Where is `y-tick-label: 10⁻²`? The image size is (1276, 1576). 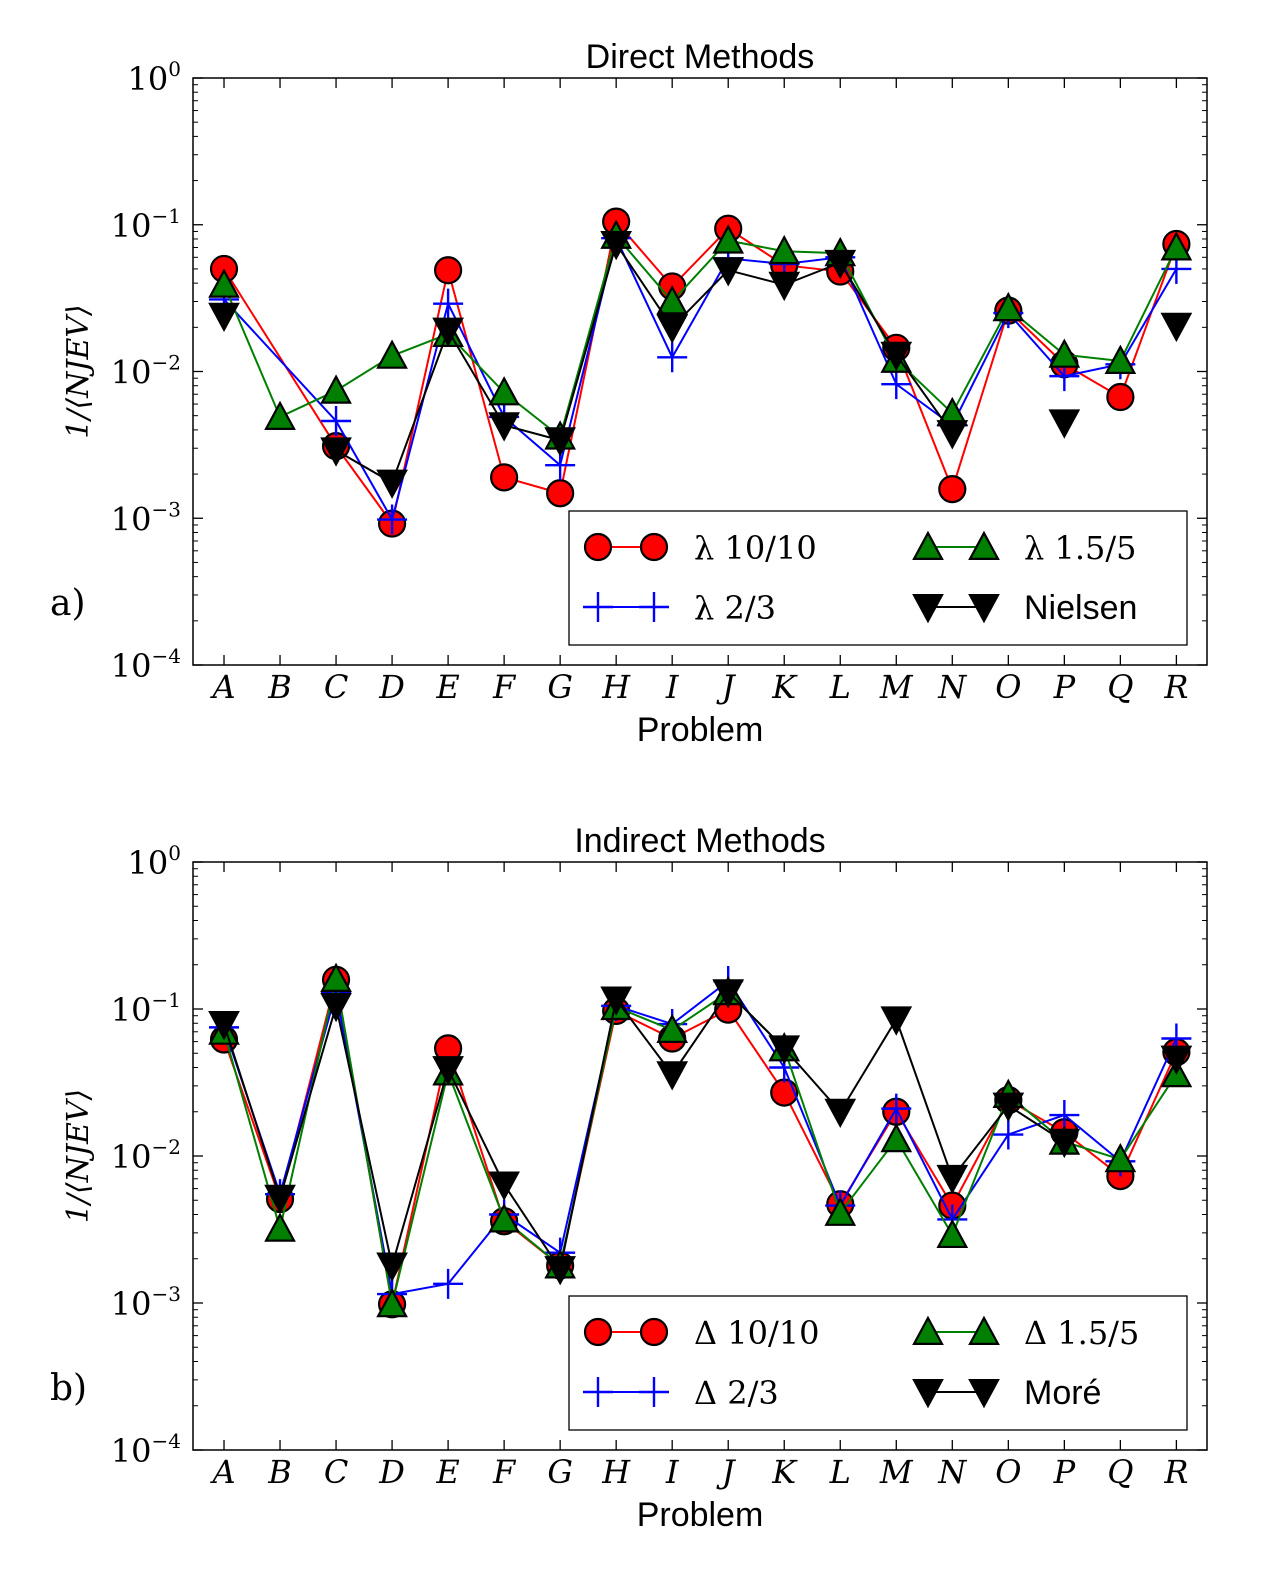
y-tick-label: 10⁻² is located at coordinates (146, 371).